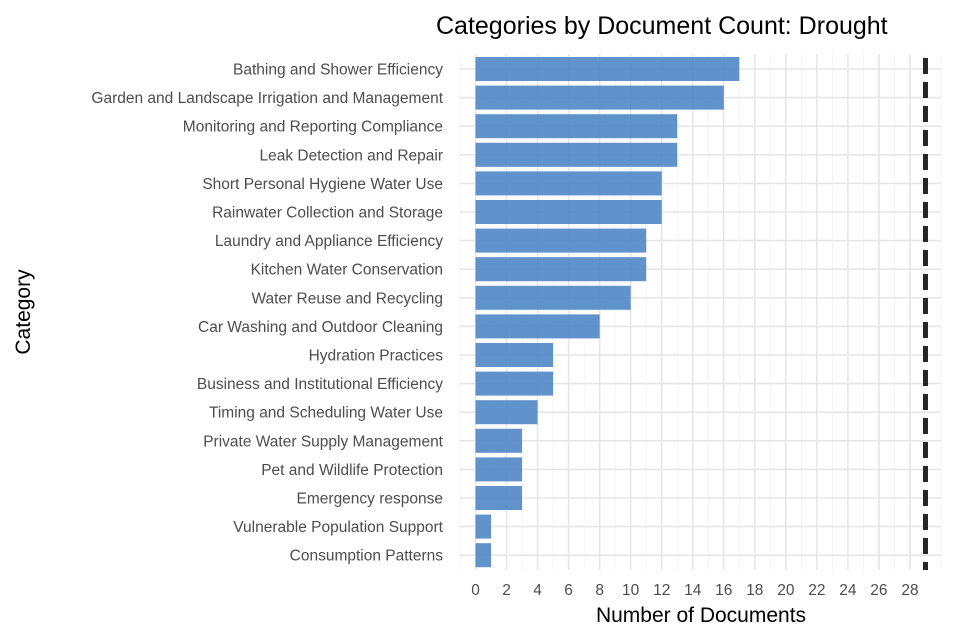  What do you see at coordinates (351, 155) in the screenshot?
I see `category-label: Leak Detection and Repair` at bounding box center [351, 155].